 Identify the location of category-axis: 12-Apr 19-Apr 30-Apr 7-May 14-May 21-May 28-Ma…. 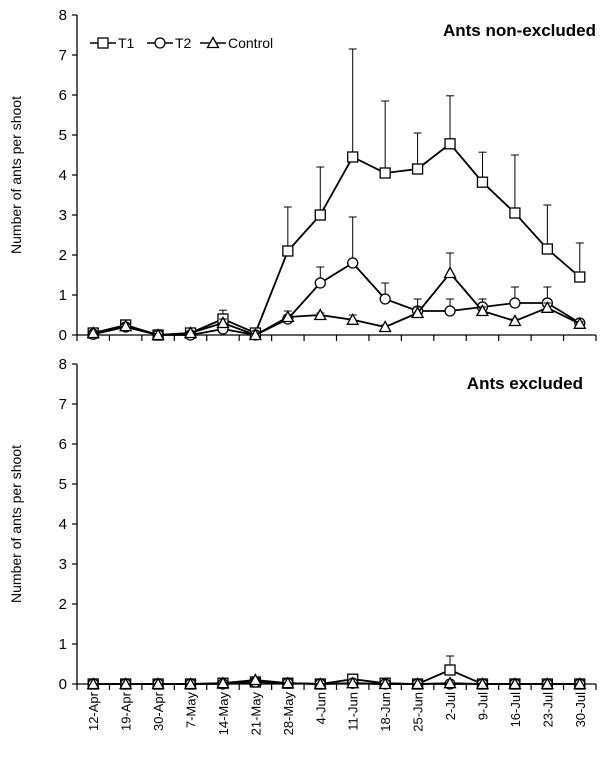
(337, 713).